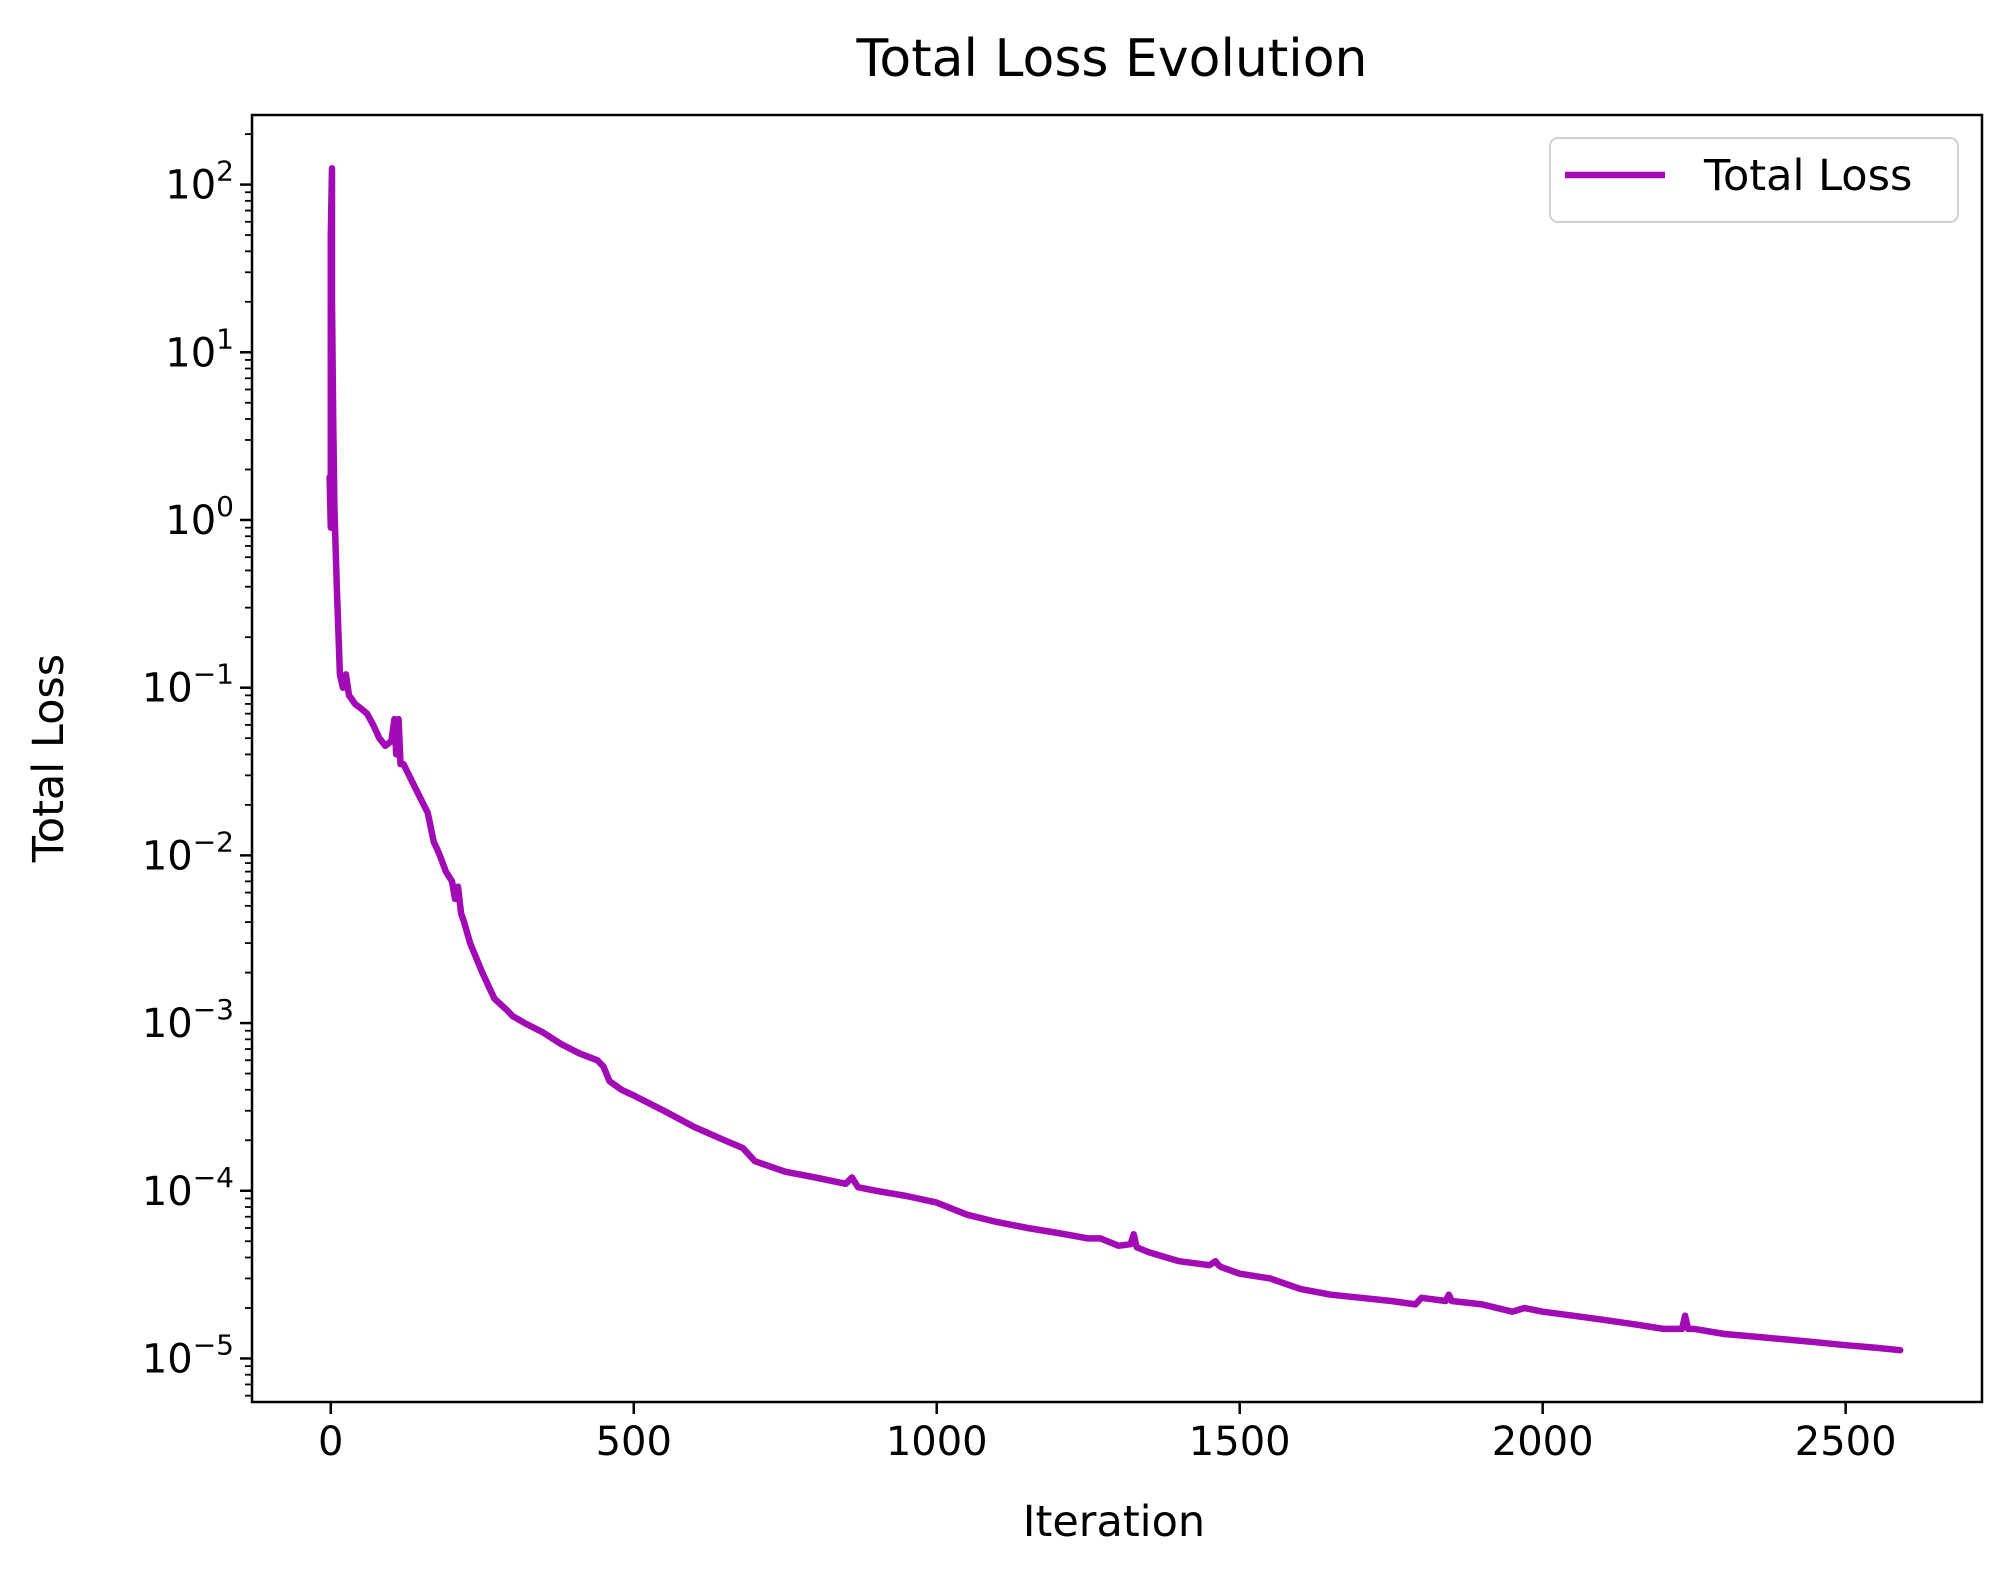  Describe the element at coordinates (1846, 1442) in the screenshot. I see `x-tick-label: 2500` at that location.